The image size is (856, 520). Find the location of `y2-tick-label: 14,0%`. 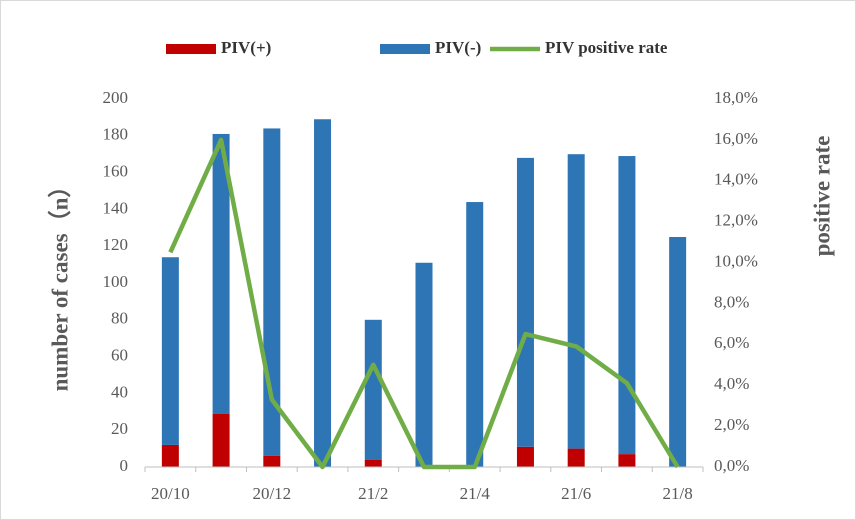

y2-tick-label: 14,0% is located at coordinates (736, 179).